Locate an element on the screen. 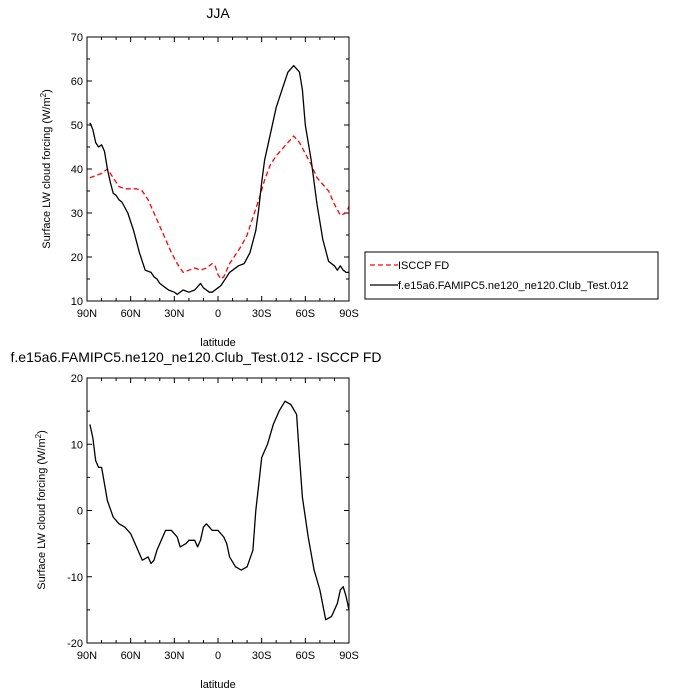 The width and height of the screenshot is (694, 694). chart-top-ytick-label: 40 is located at coordinates (77, 170).